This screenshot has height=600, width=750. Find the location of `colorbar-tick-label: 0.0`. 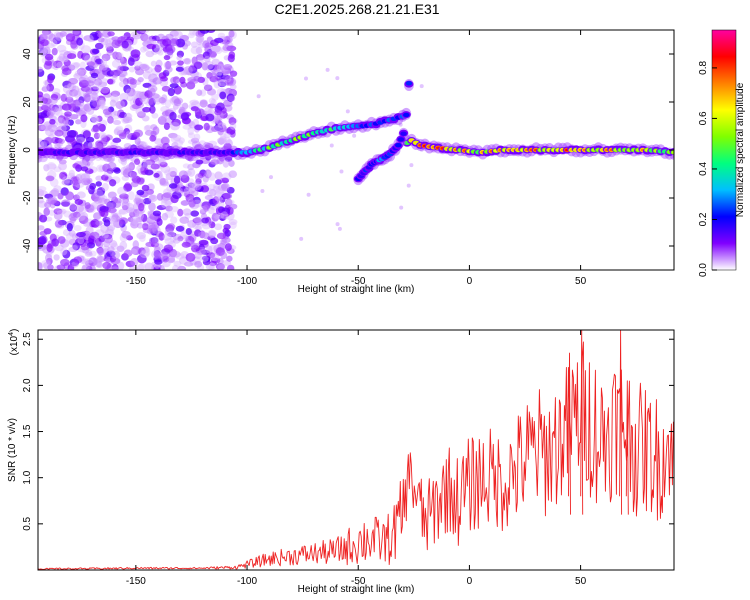

colorbar-tick-label: 0.0 is located at coordinates (703, 270).